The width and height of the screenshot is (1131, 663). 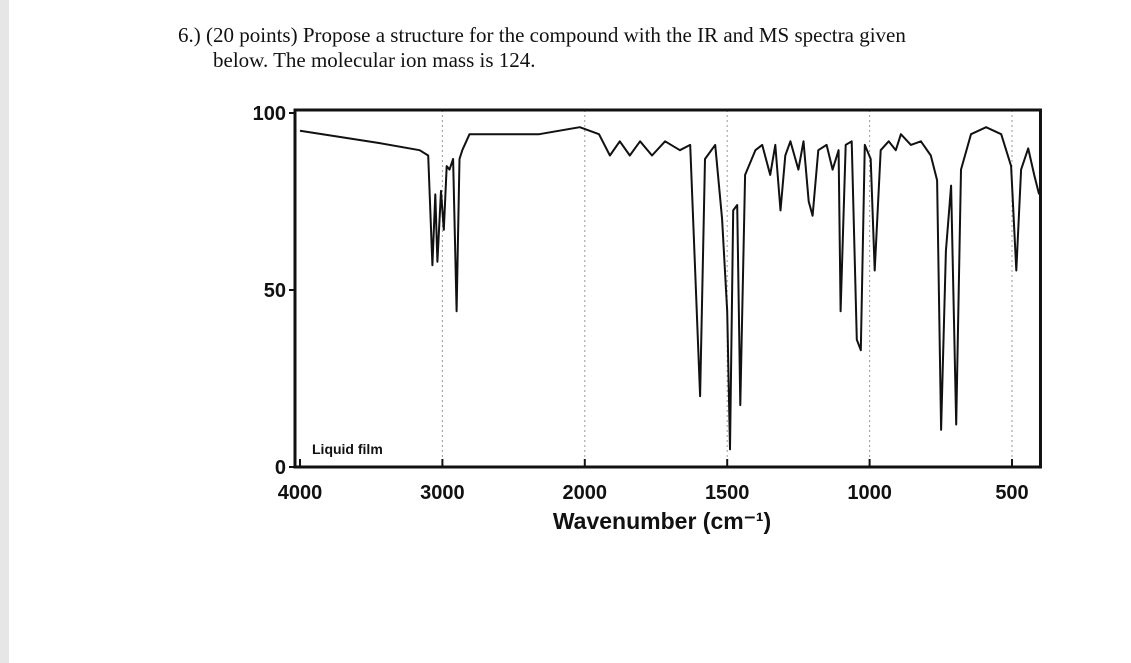 What do you see at coordinates (727, 493) in the screenshot?
I see `x-tick-label: 1500` at bounding box center [727, 493].